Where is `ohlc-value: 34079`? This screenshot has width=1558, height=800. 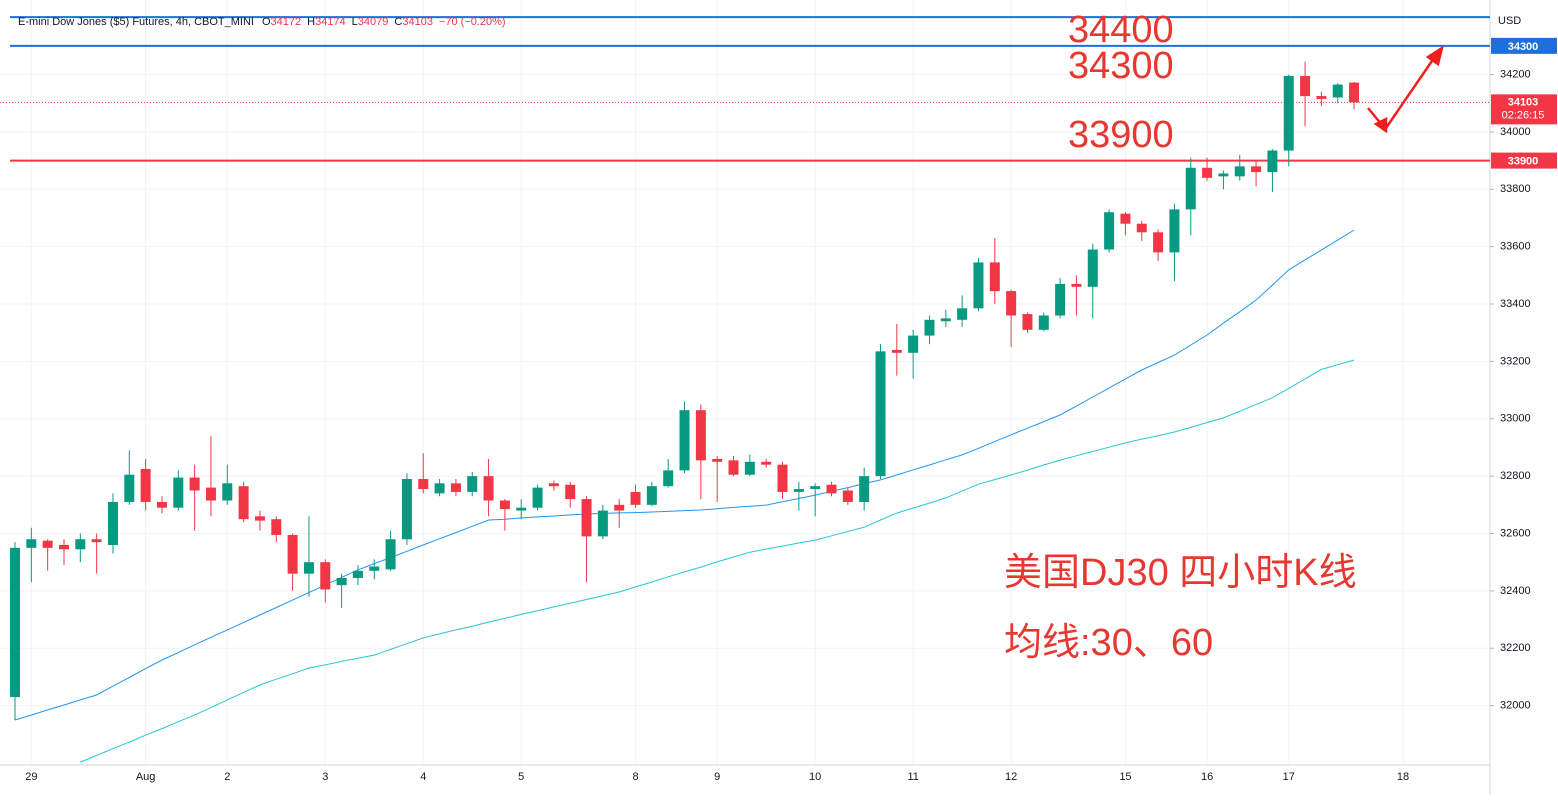
ohlc-value: 34079 is located at coordinates (373, 22).